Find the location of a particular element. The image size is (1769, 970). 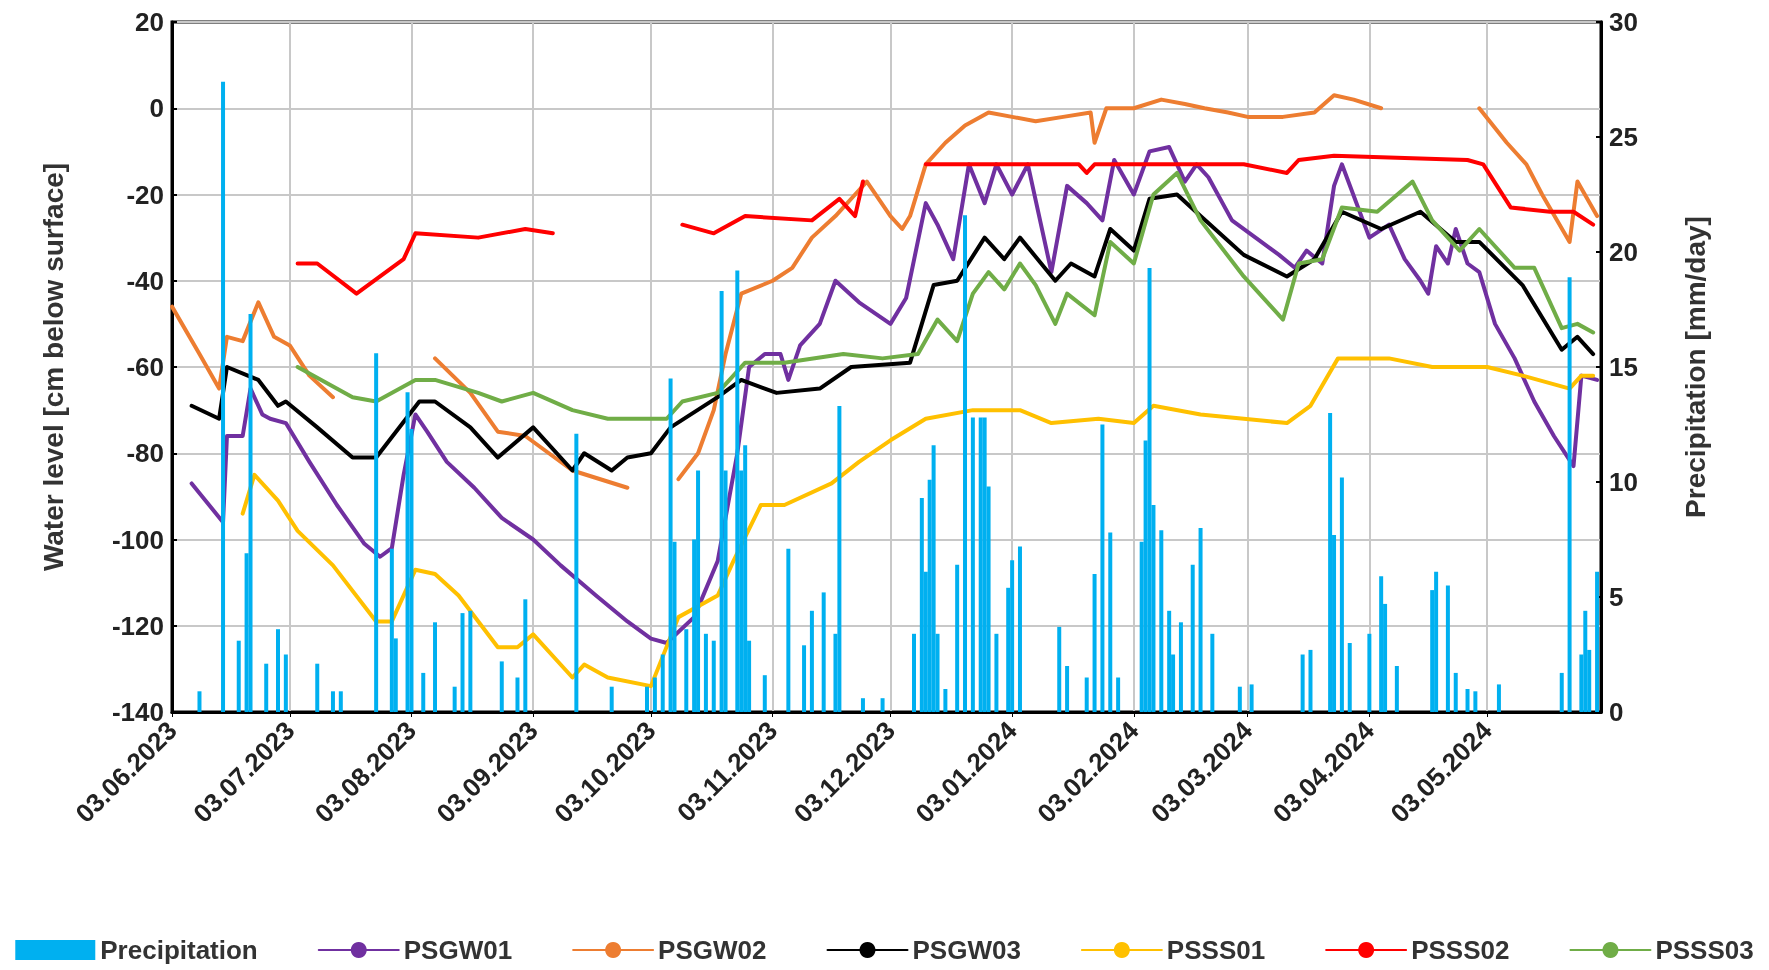

legend-label: PSGW01 is located at coordinates (458, 950).